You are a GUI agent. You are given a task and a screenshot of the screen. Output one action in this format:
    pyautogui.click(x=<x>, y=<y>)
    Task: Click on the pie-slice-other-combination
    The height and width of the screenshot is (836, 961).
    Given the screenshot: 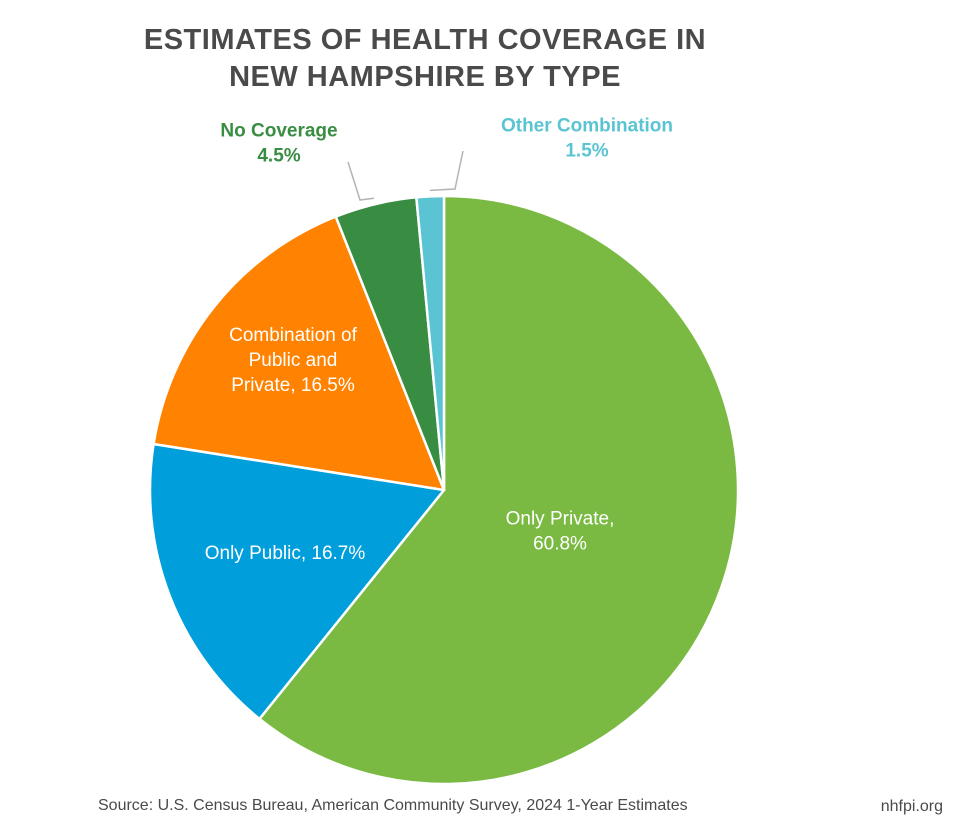 What is the action you would take?
    pyautogui.click(x=430, y=343)
    